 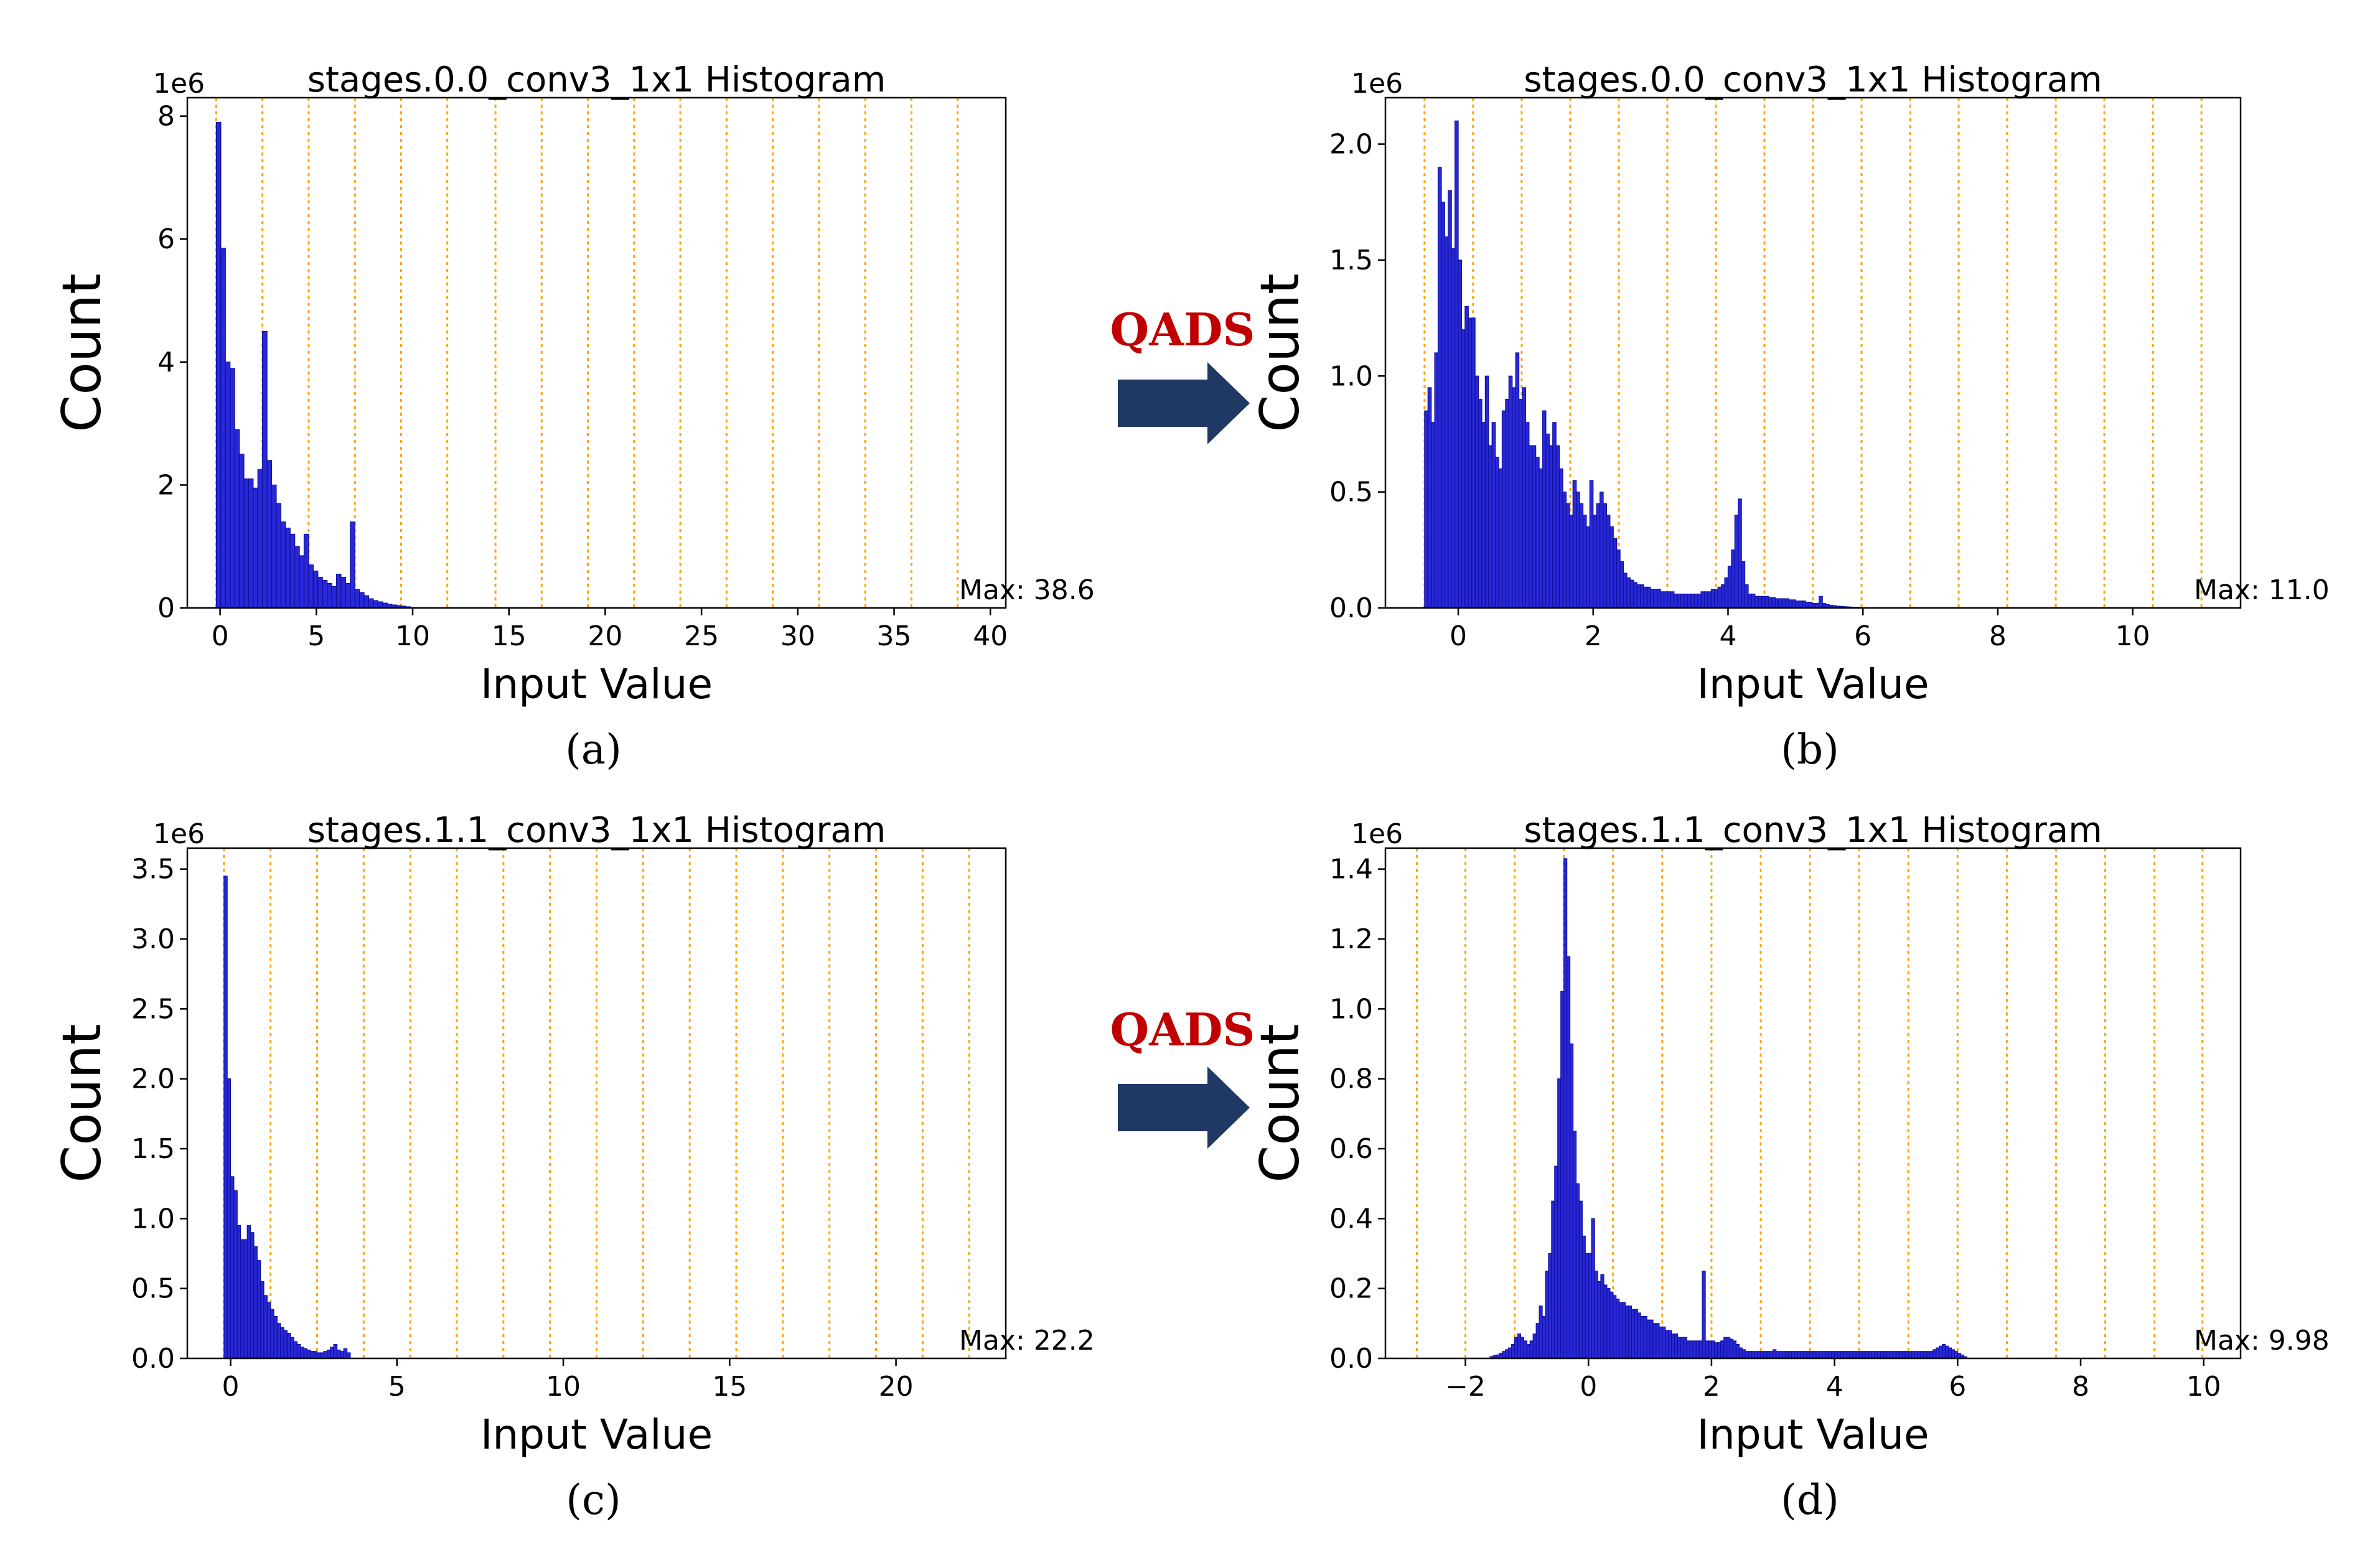 What do you see at coordinates (2203, 1387) in the screenshot?
I see `x-tick-label: 10` at bounding box center [2203, 1387].